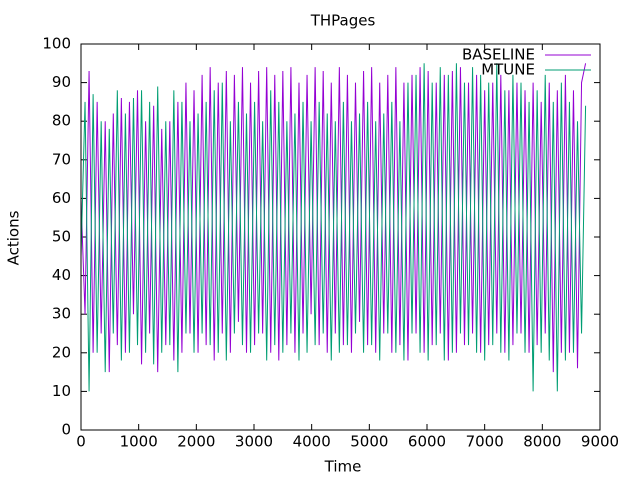  I want to click on x-tick-label: 2000, so click(196, 442).